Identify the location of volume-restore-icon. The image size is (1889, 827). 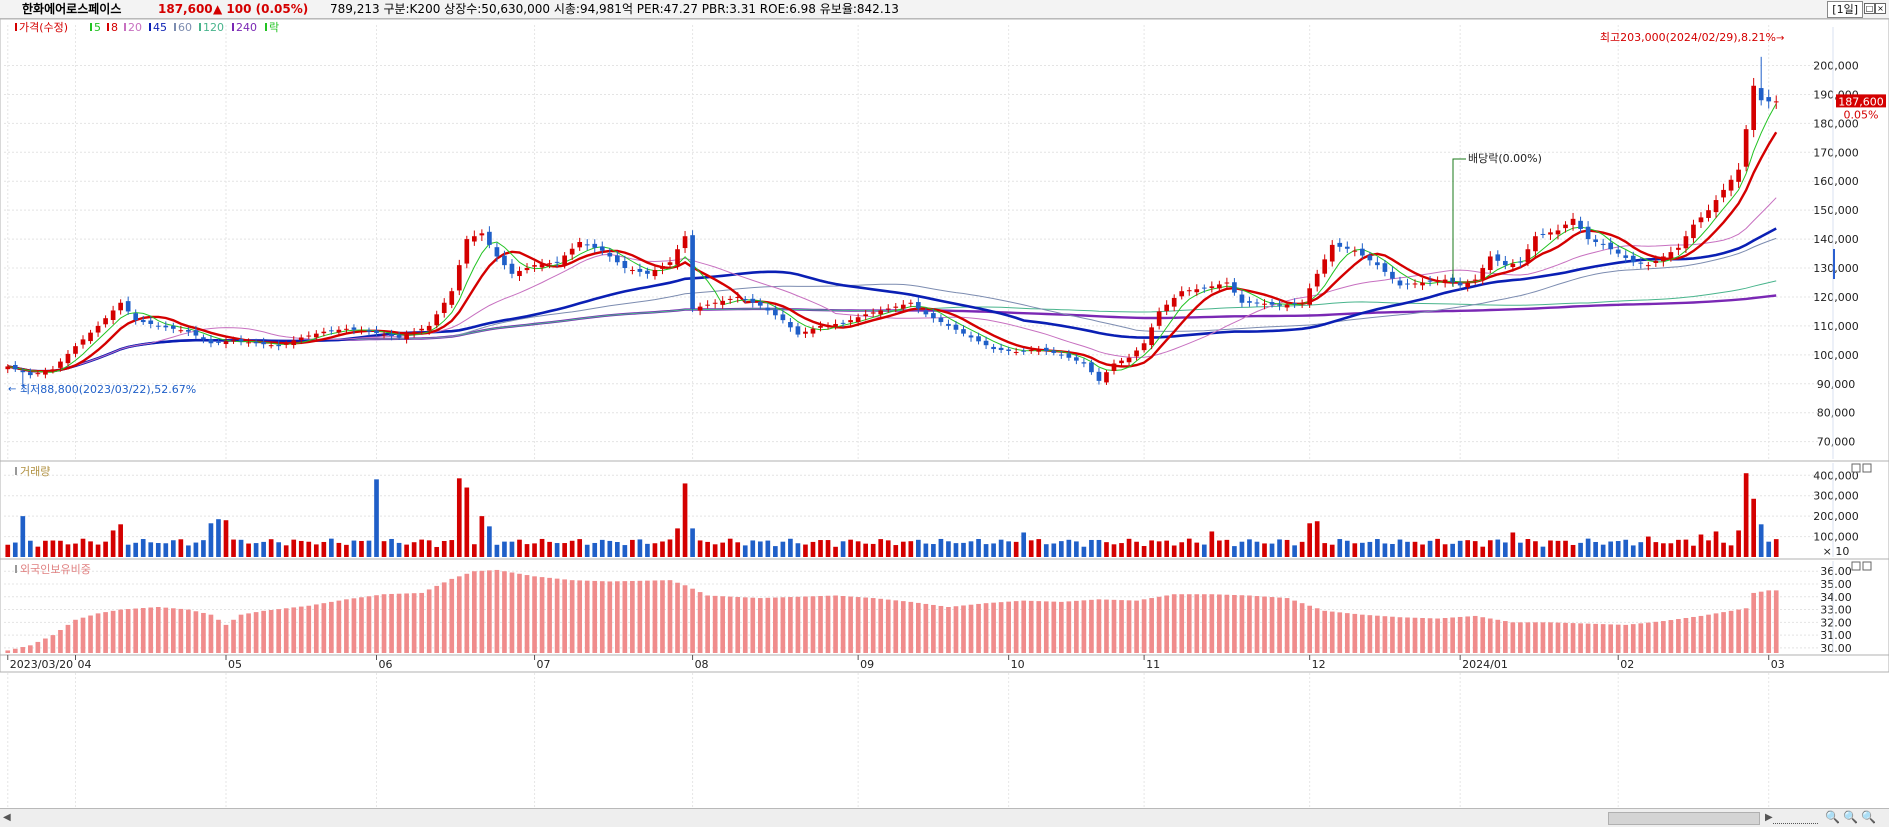
(1856, 468).